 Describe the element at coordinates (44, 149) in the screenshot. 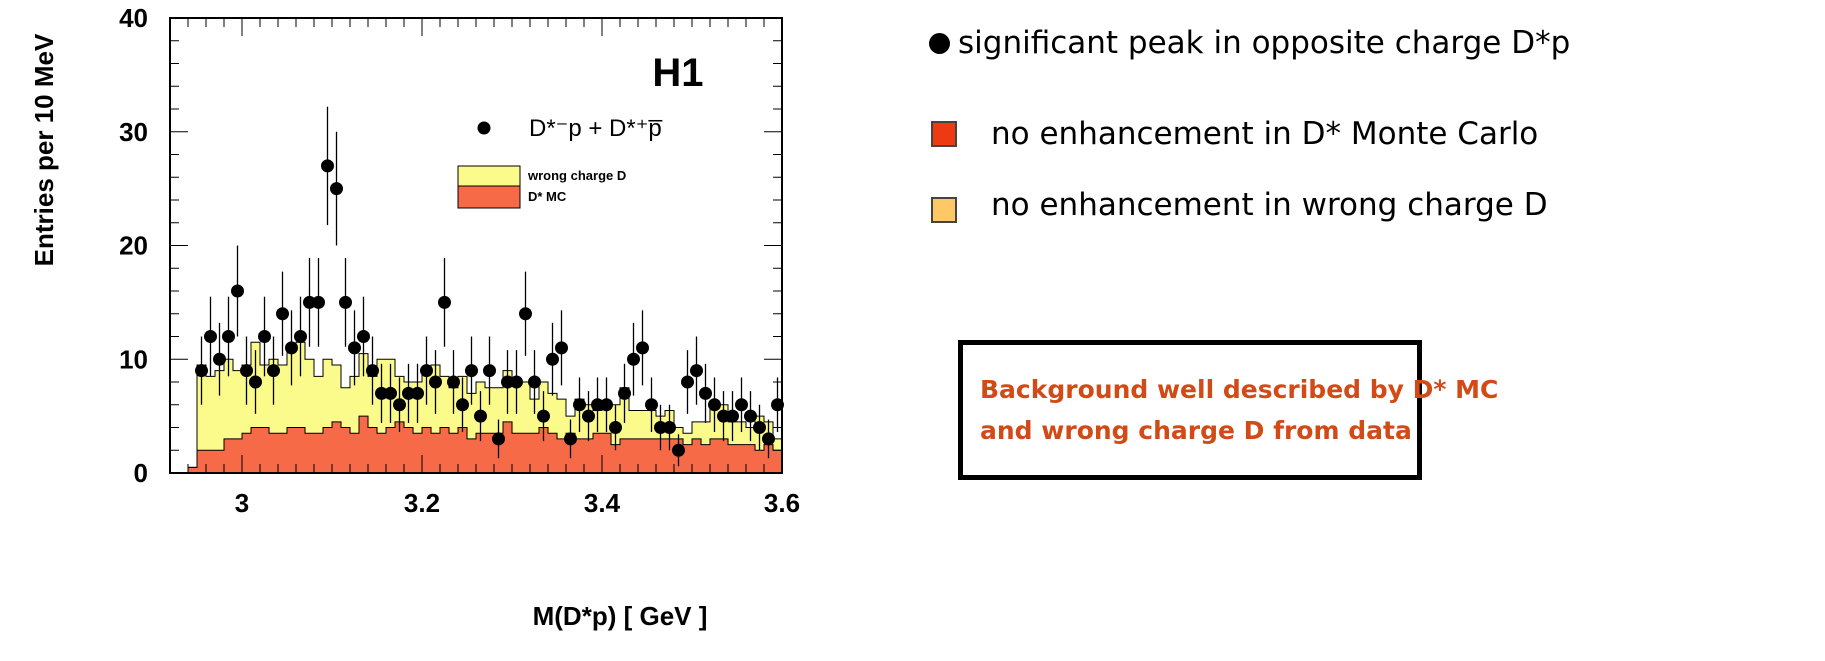

I see `y-axis-title: Entries per 10 MeV` at that location.